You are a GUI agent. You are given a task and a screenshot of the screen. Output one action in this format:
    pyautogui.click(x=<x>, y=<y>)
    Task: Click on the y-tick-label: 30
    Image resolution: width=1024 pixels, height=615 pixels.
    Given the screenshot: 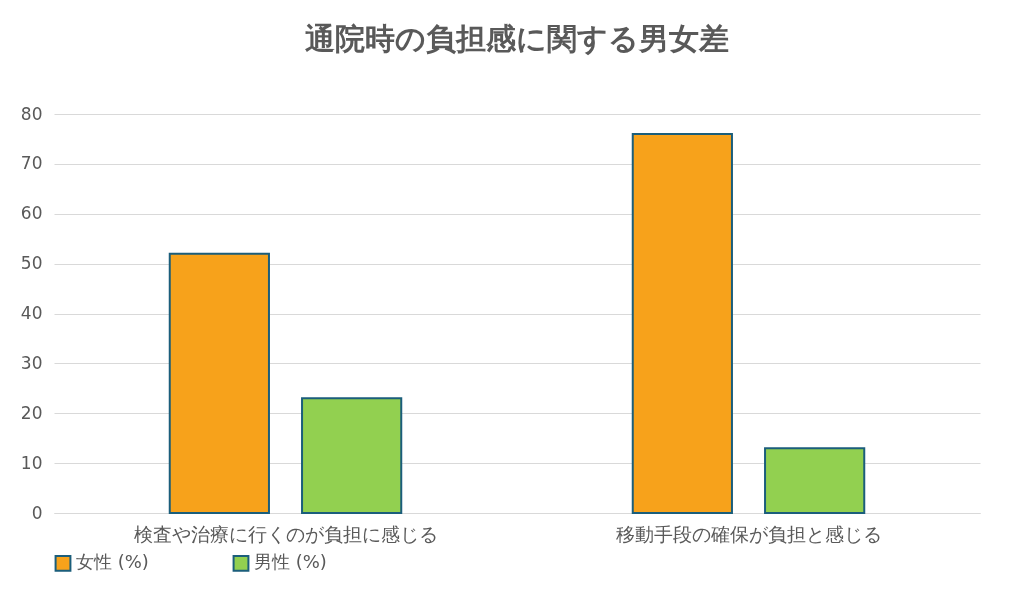 What is the action you would take?
    pyautogui.click(x=31, y=362)
    